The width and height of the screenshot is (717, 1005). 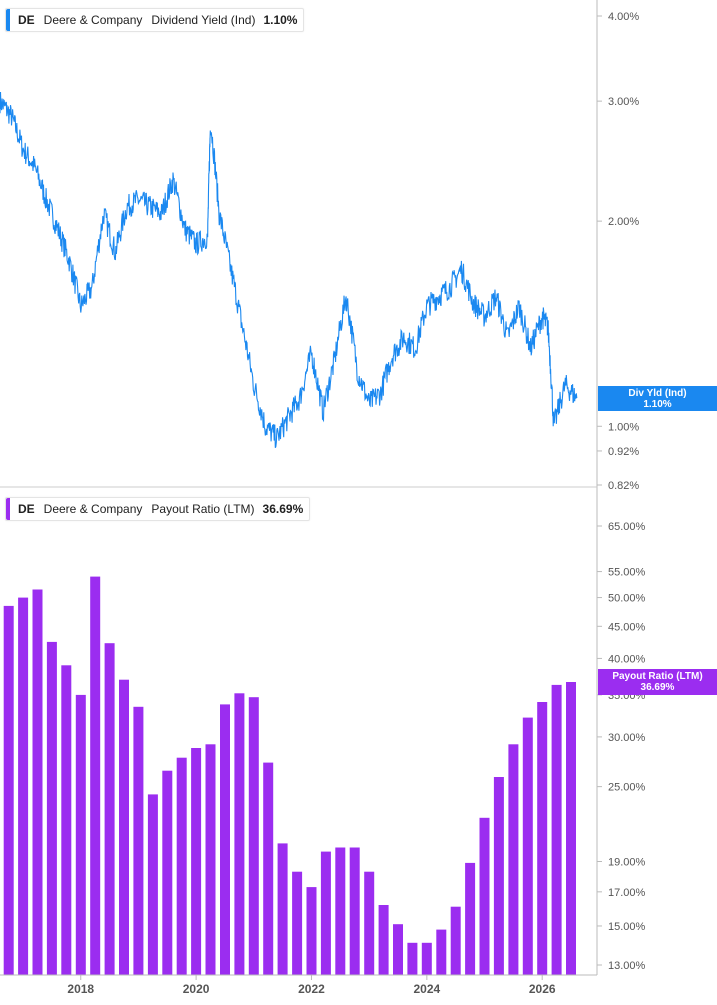 I want to click on x-tick-label: 2020, so click(x=196, y=989).